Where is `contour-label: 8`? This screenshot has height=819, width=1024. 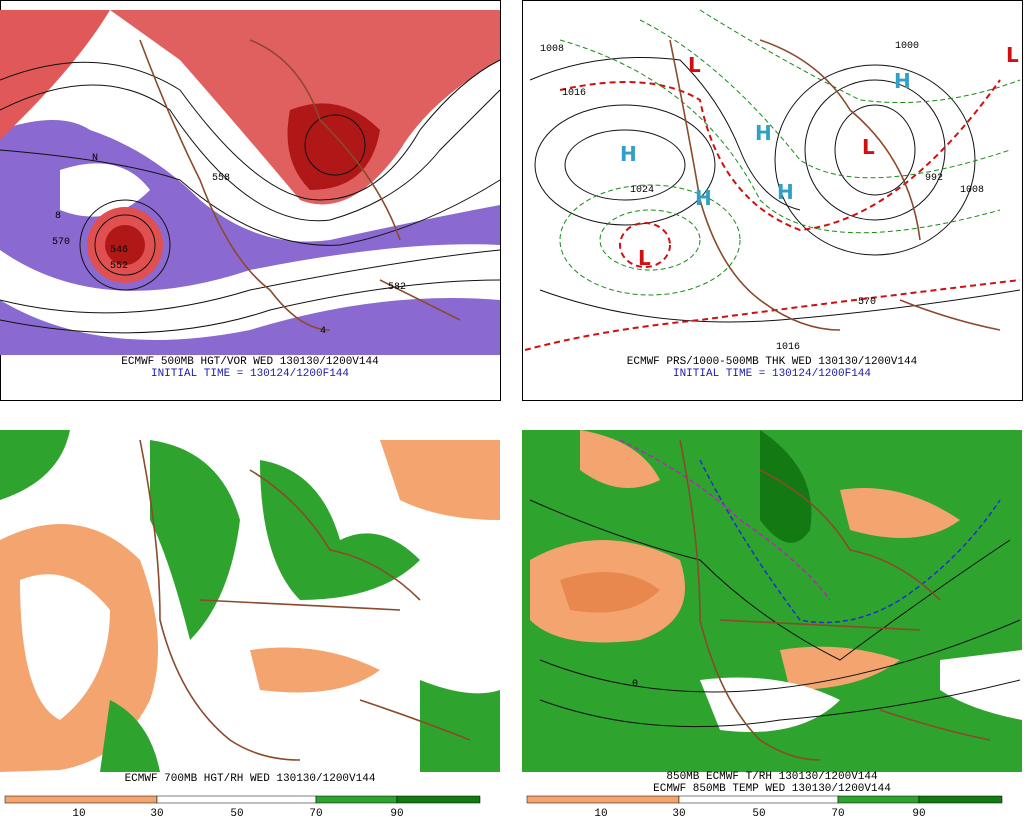 contour-label: 8 is located at coordinates (58, 216).